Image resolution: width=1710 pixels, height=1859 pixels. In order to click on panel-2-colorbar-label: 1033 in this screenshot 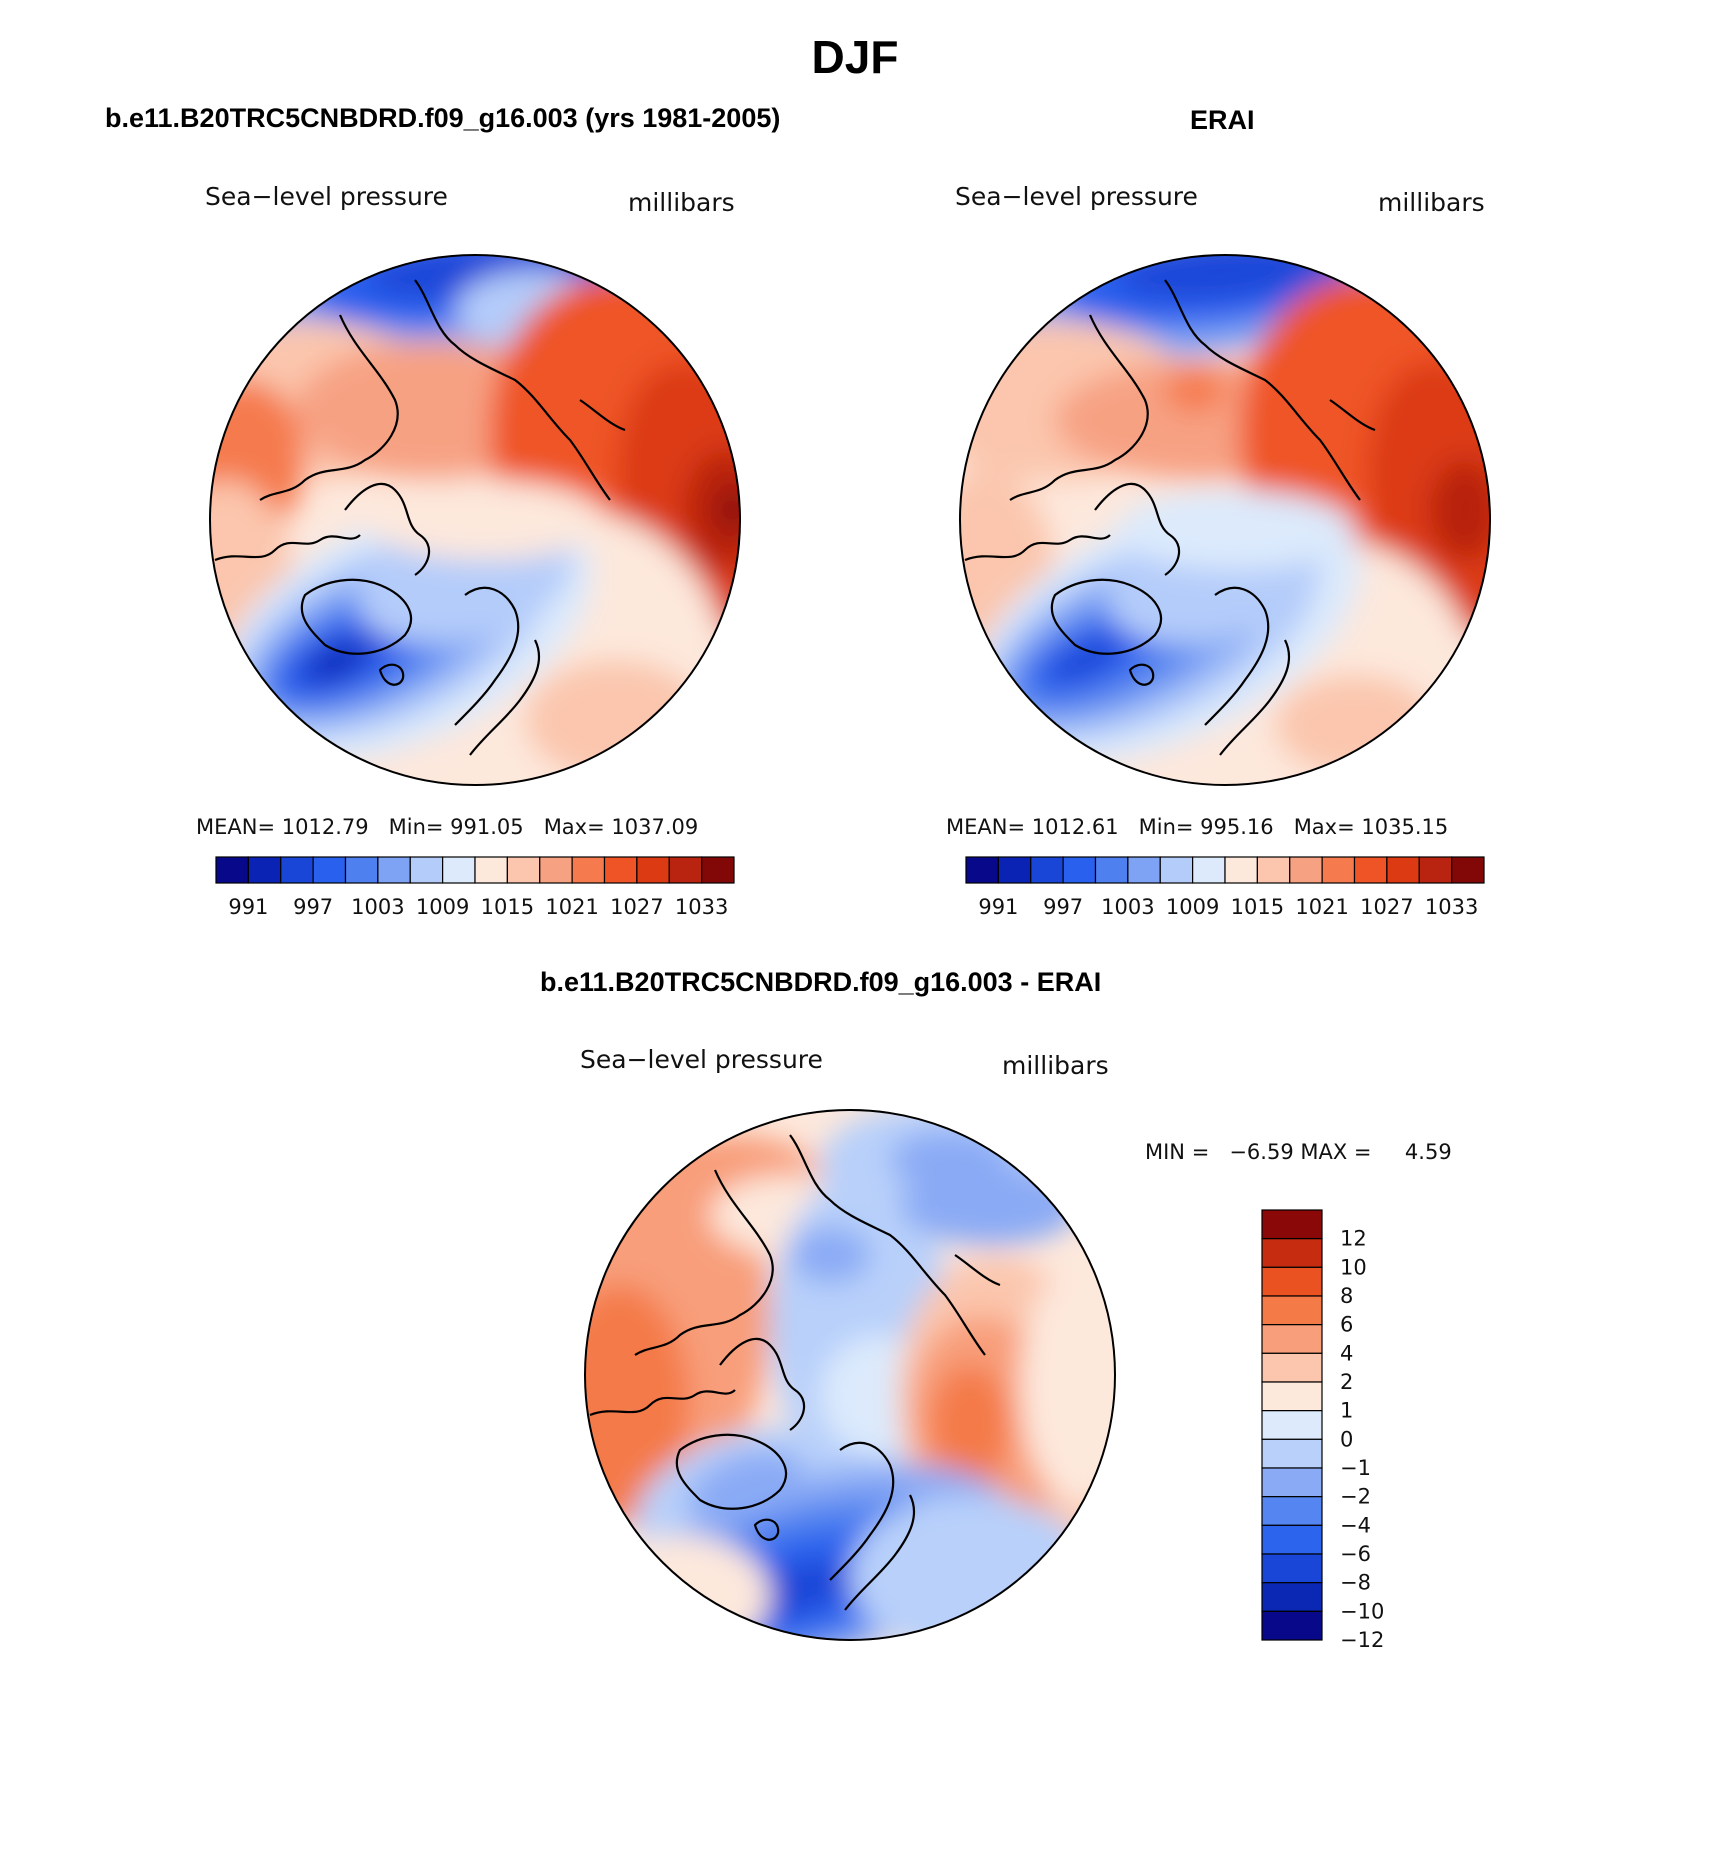, I will do `click(1451, 907)`.